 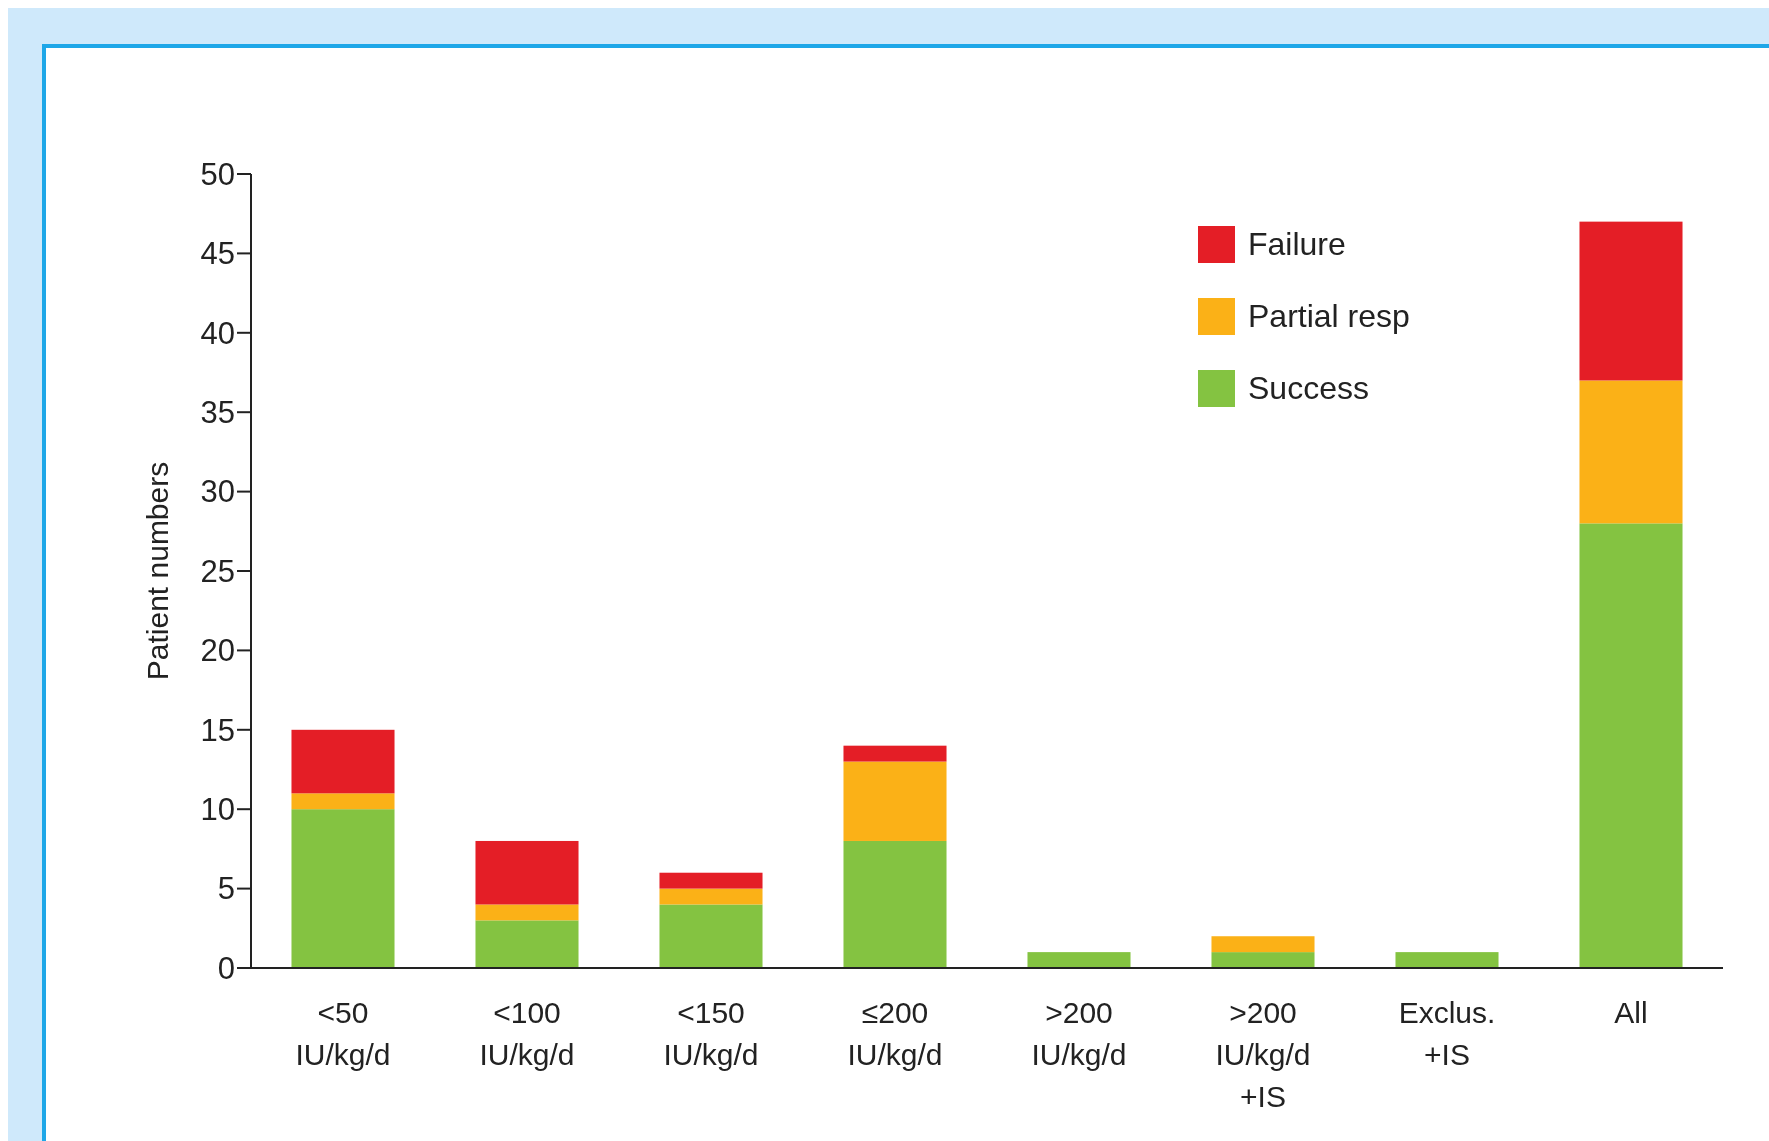 What do you see at coordinates (217, 254) in the screenshot?
I see `y-tick-label: 45` at bounding box center [217, 254].